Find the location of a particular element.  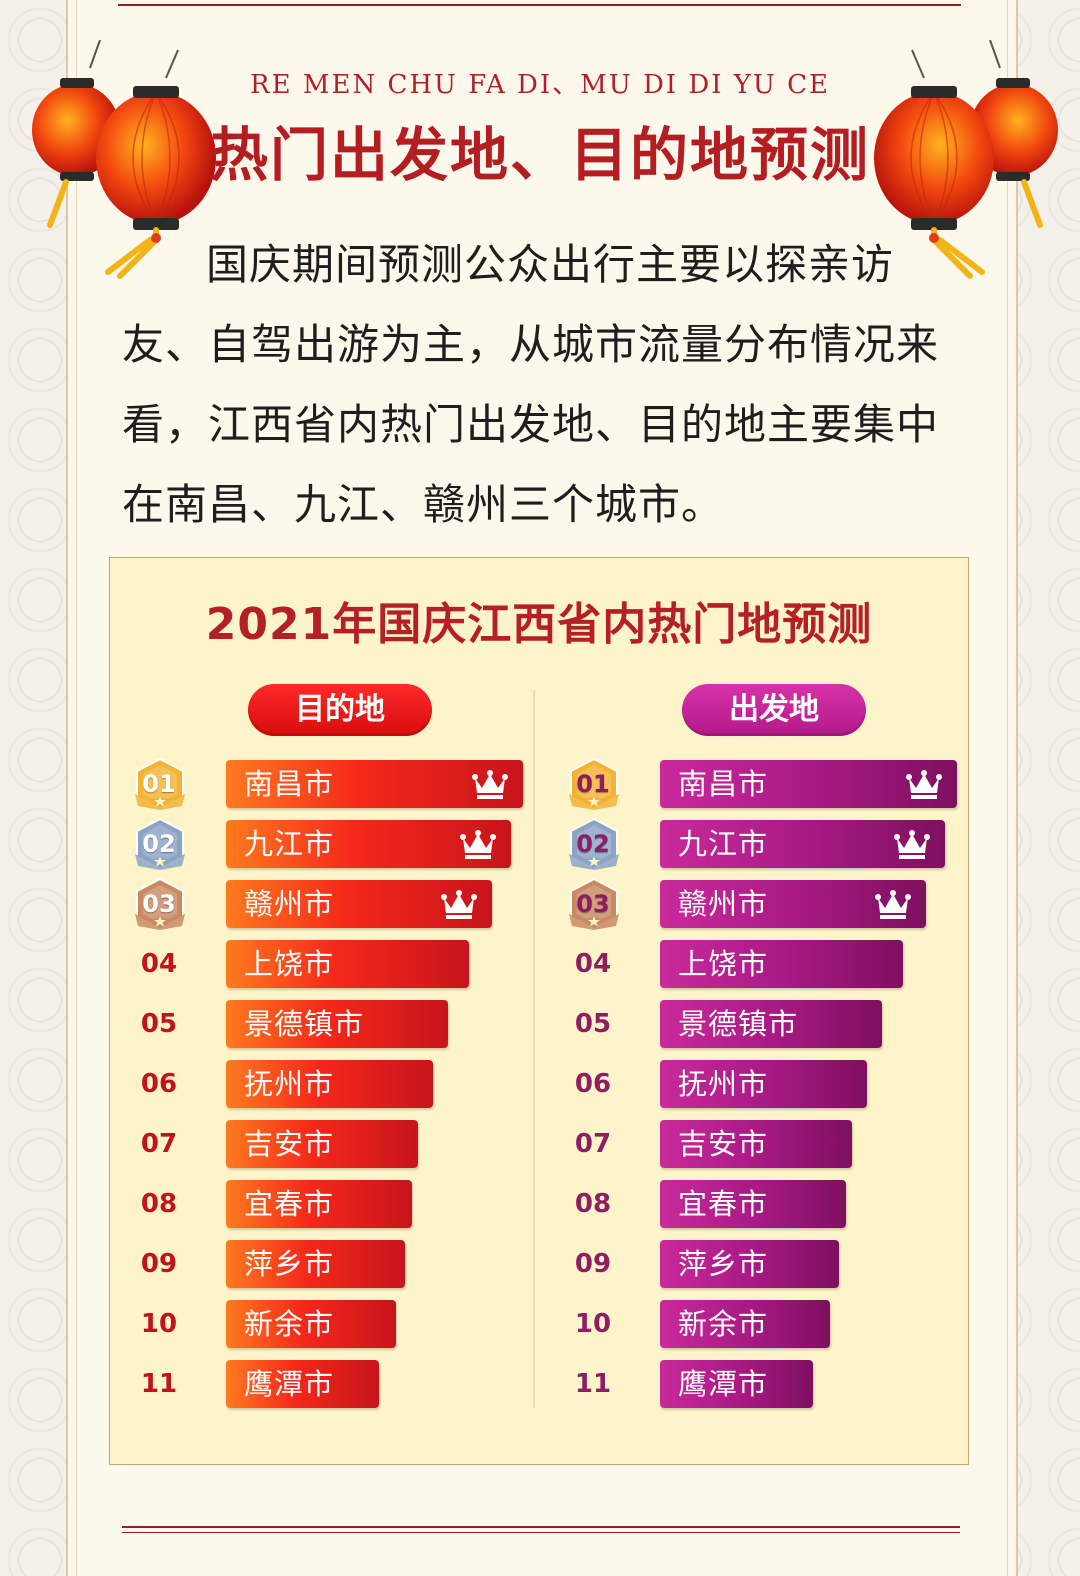

bottom-divider-thin is located at coordinates (541, 1532).